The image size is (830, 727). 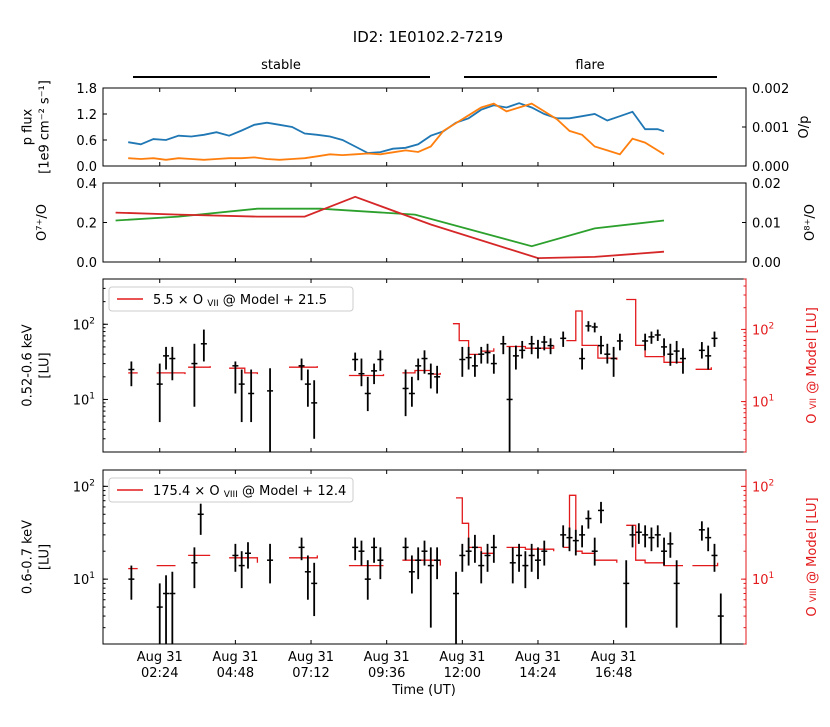 I want to click on o8-axis-label: O⁸⁺/O, so click(x=810, y=222).